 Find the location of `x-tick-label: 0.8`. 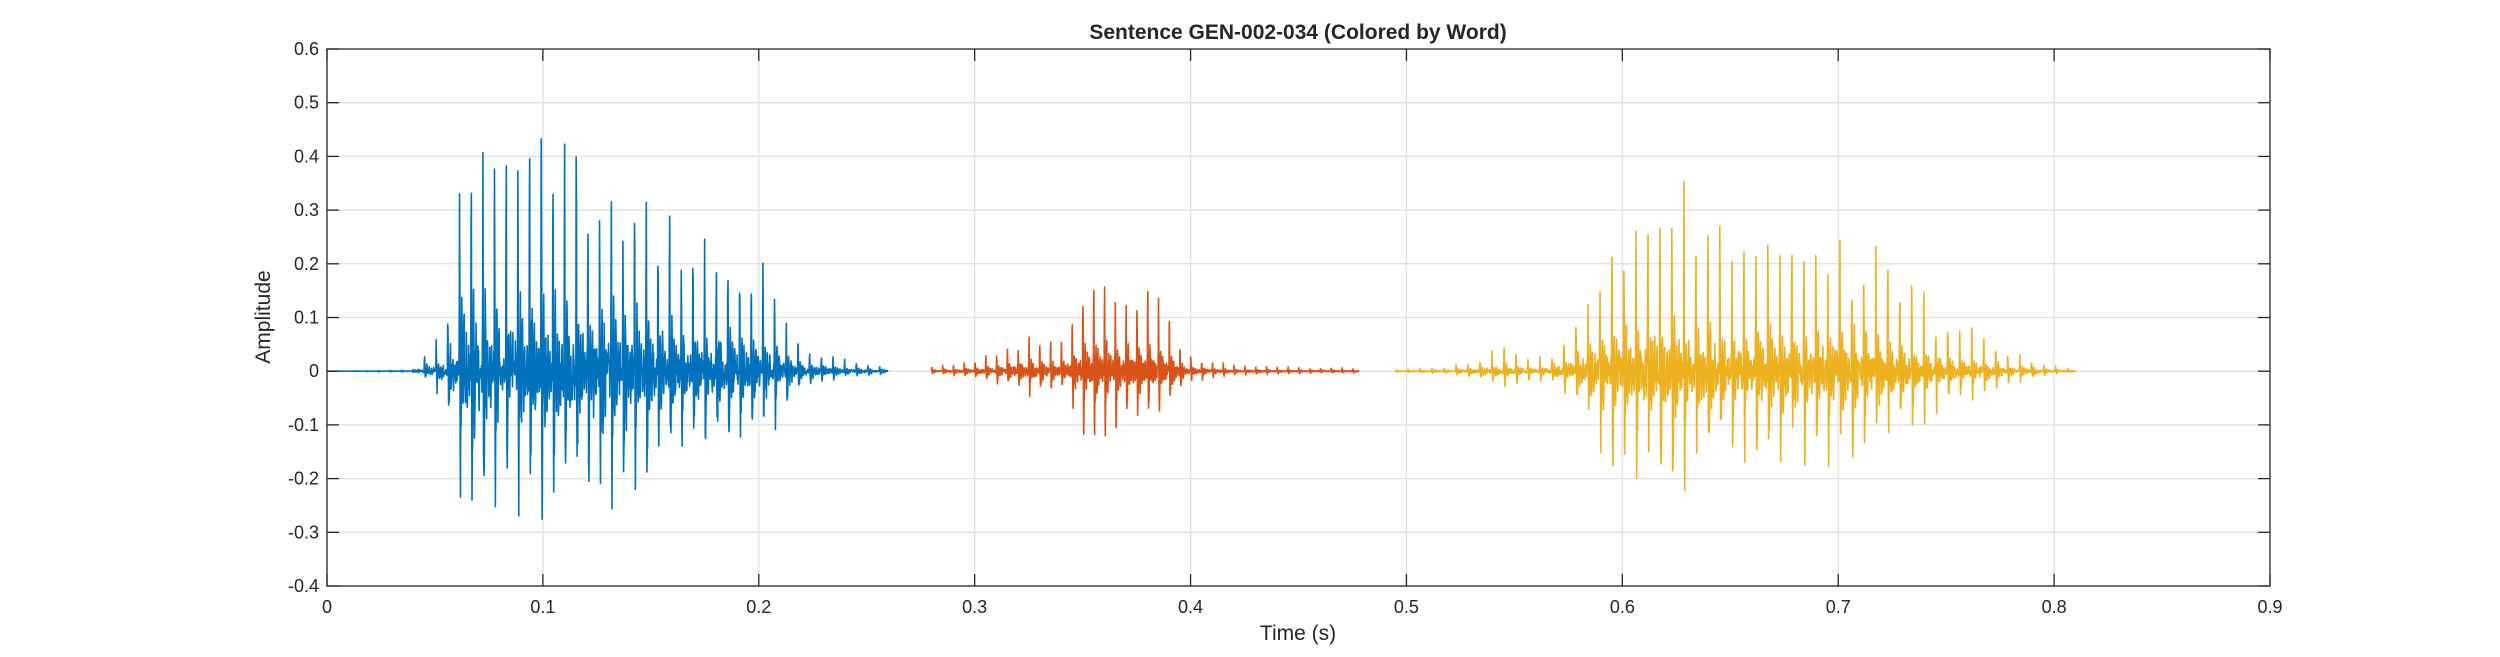

x-tick-label: 0.8 is located at coordinates (2054, 607).